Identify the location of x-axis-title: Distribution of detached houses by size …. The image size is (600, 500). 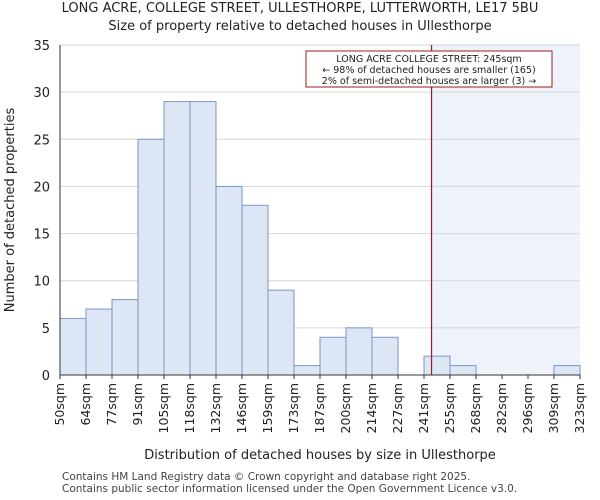
(320, 455).